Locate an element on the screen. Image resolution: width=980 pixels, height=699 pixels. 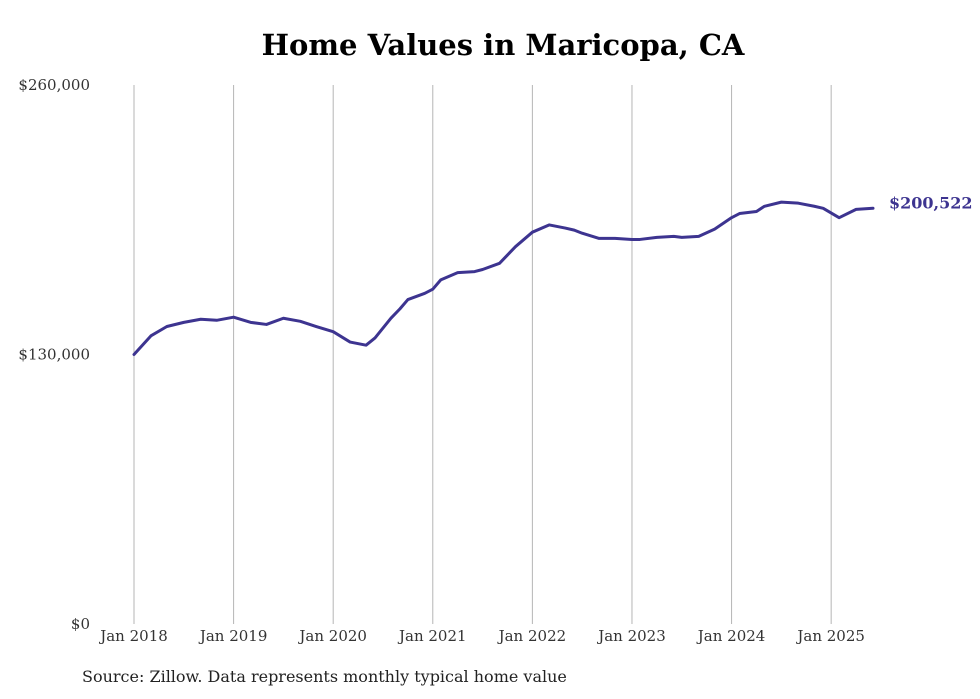
x-tick-label: Jan 2024 is located at coordinates (731, 636).